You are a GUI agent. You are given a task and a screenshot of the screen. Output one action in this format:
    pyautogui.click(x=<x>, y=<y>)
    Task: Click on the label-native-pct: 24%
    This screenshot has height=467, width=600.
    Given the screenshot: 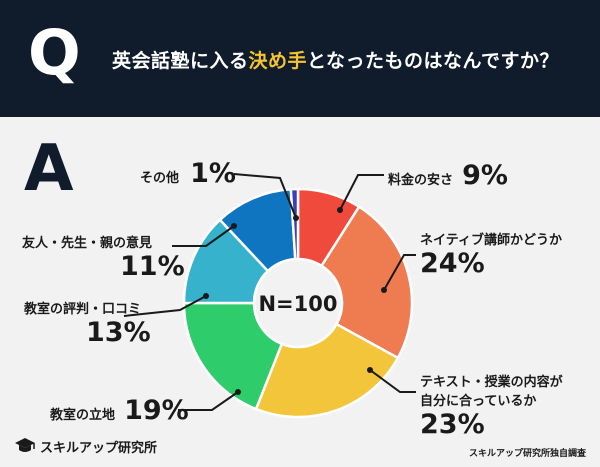 What is the action you would take?
    pyautogui.click(x=452, y=263)
    